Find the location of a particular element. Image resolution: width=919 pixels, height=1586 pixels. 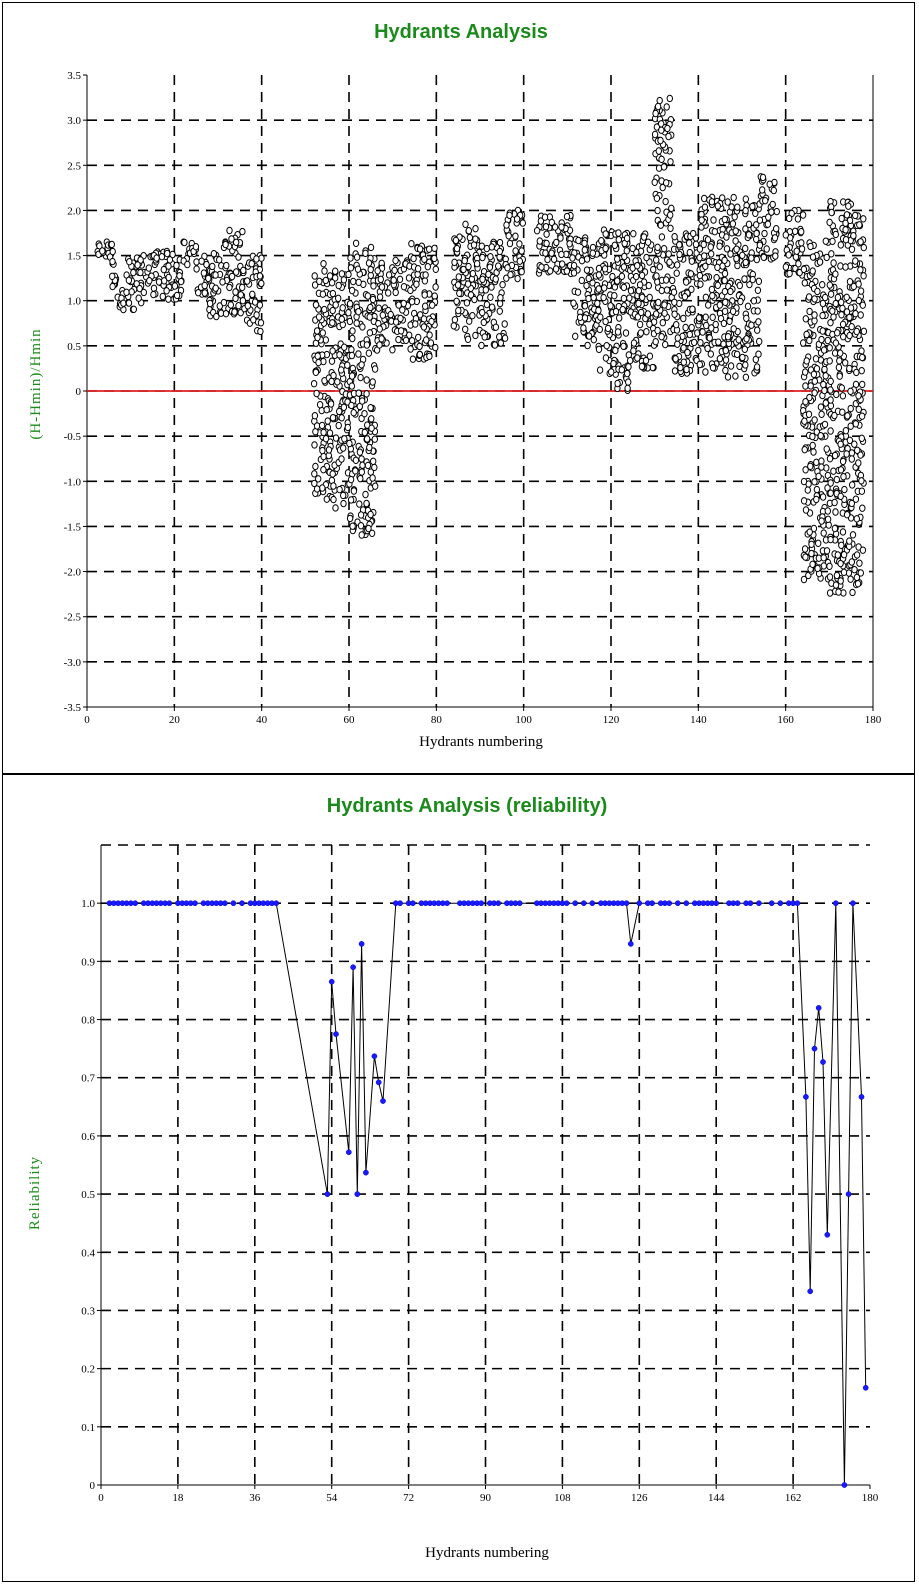

x-tick-label: 160 is located at coordinates (785, 720).